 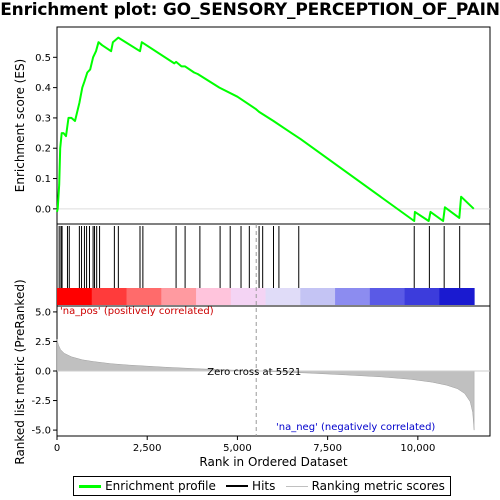 I want to click on metric-ytick-label: -2.5, so click(x=41, y=401).